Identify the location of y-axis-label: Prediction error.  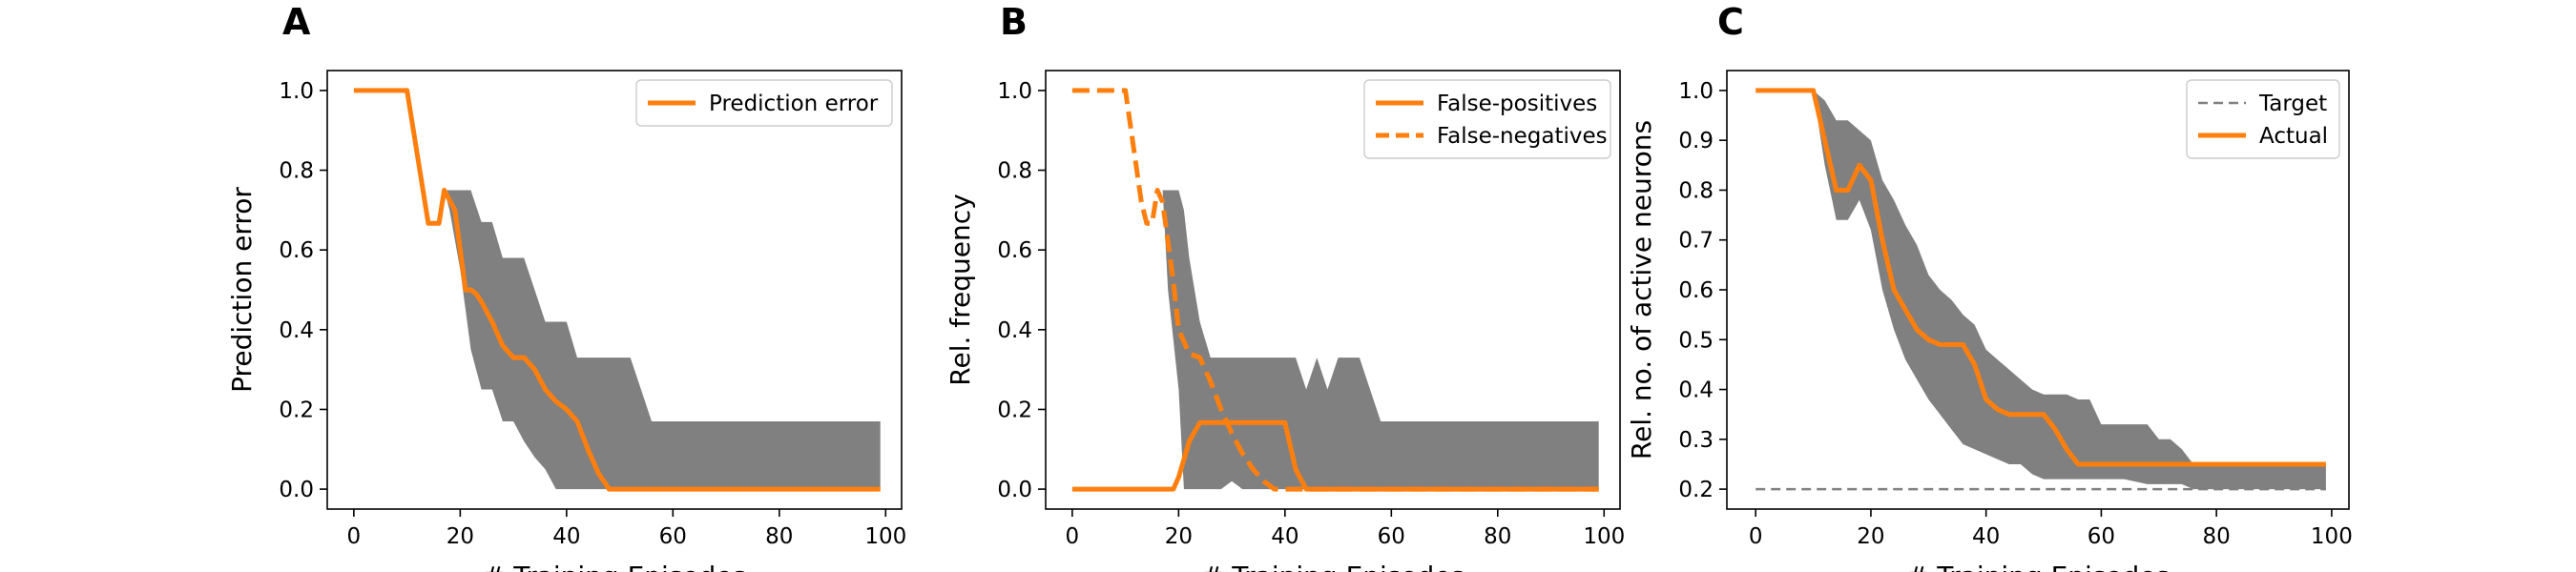
(242, 290).